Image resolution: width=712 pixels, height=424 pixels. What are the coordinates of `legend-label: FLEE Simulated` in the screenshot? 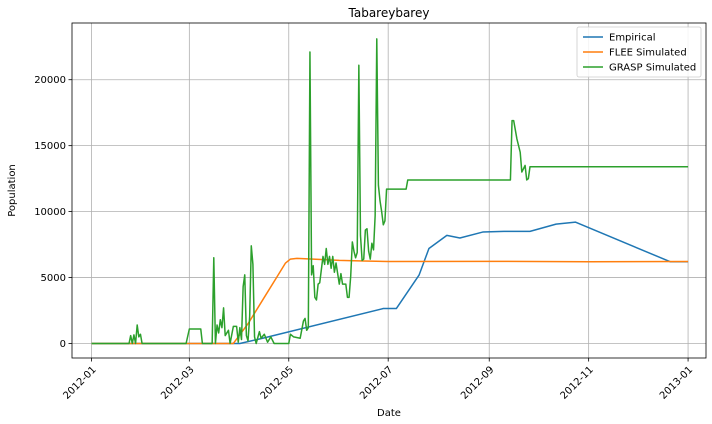 It's located at (648, 53).